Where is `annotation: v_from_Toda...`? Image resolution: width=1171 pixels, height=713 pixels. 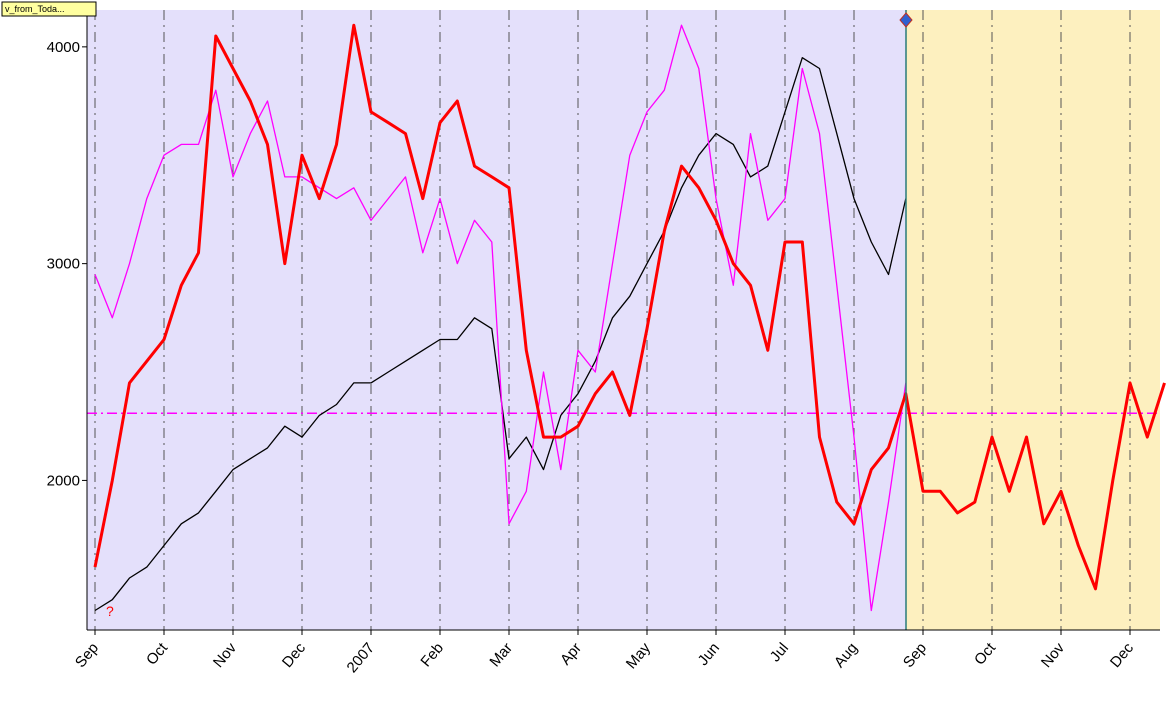
annotation: v_from_Toda... is located at coordinates (35, 9).